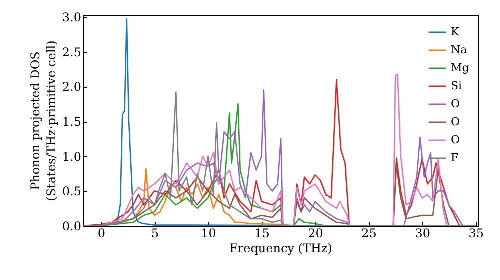 The height and width of the screenshot is (280, 500). What do you see at coordinates (43, 121) in the screenshot?
I see `y-axis-title: Phonon projected DOS (States/THz·primitive cell)` at bounding box center [43, 121].